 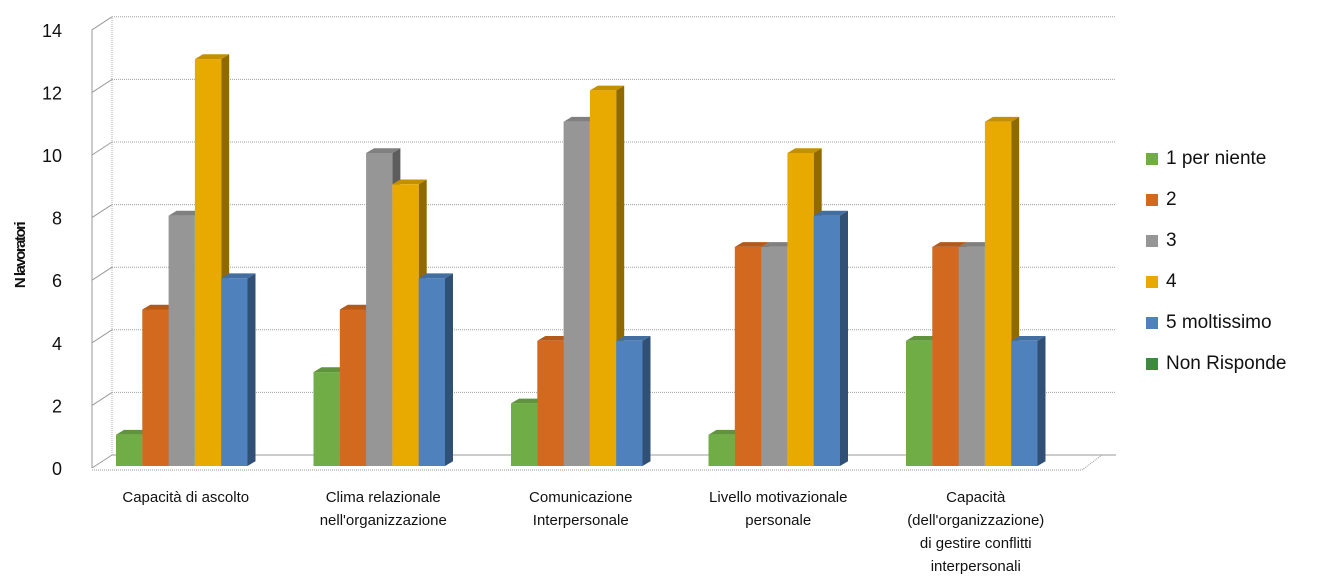 What do you see at coordinates (778, 509) in the screenshot?
I see `x-category-label: Livello motivazionale personale` at bounding box center [778, 509].